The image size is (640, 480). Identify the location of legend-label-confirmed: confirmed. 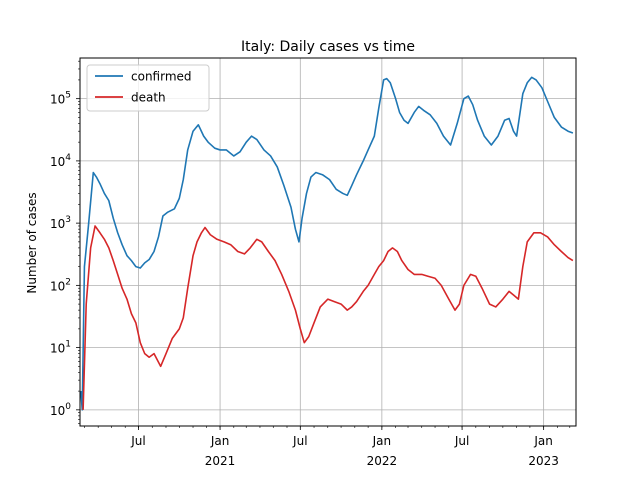
(161, 77).